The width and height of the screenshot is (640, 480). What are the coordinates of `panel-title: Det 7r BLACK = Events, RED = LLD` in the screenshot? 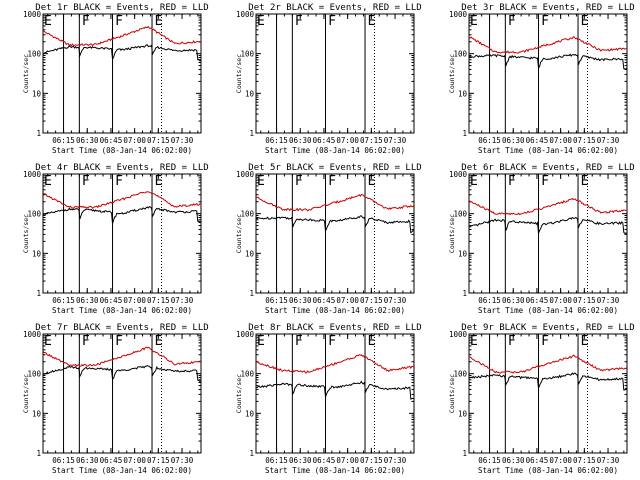 It's located at (121, 328).